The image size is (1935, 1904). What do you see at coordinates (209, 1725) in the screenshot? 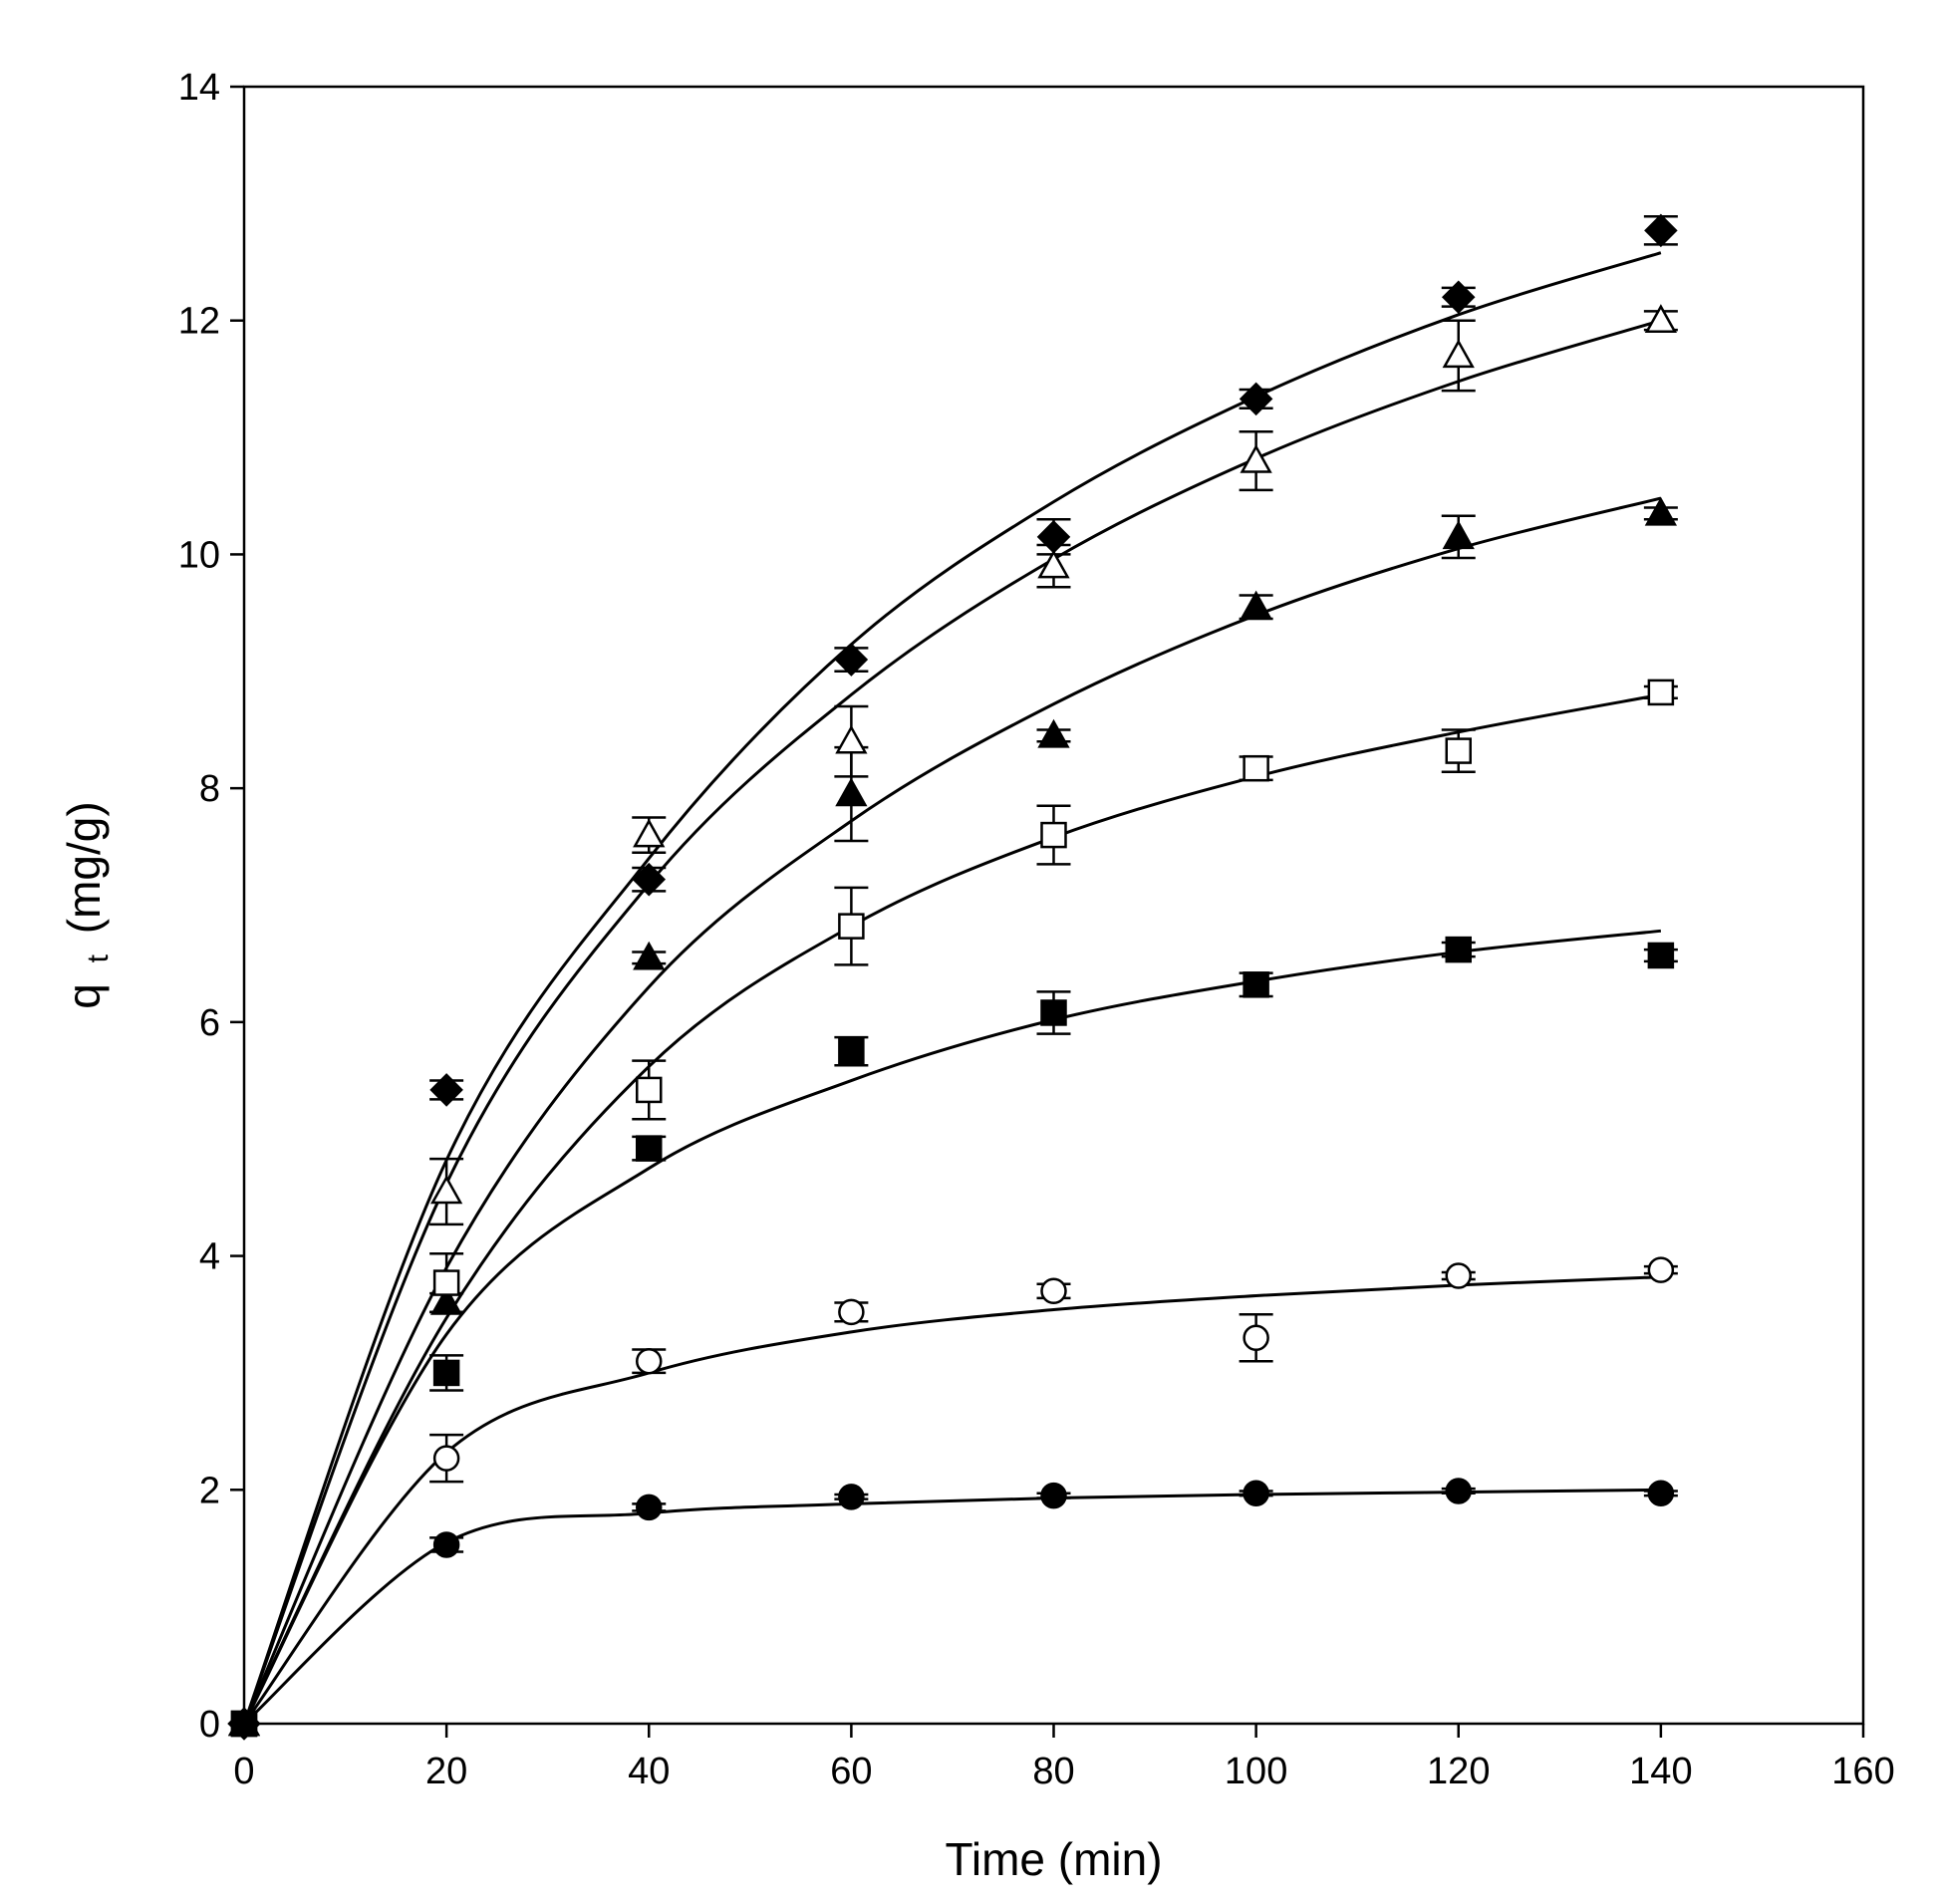
I see `y-tick-label: 0` at bounding box center [209, 1725].